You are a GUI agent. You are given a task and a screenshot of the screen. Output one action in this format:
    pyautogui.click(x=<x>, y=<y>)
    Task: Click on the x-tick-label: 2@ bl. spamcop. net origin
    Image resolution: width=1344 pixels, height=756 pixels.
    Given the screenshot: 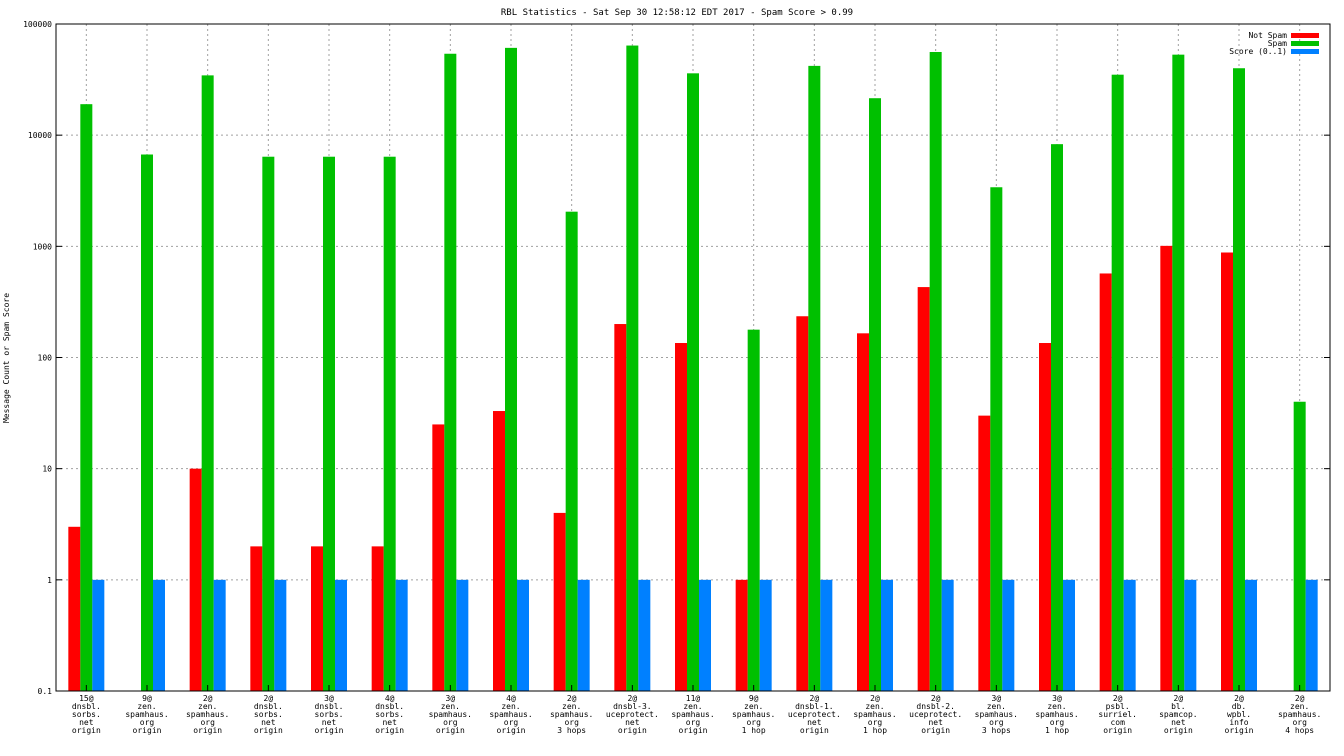 What is the action you would take?
    pyautogui.click(x=1178, y=714)
    